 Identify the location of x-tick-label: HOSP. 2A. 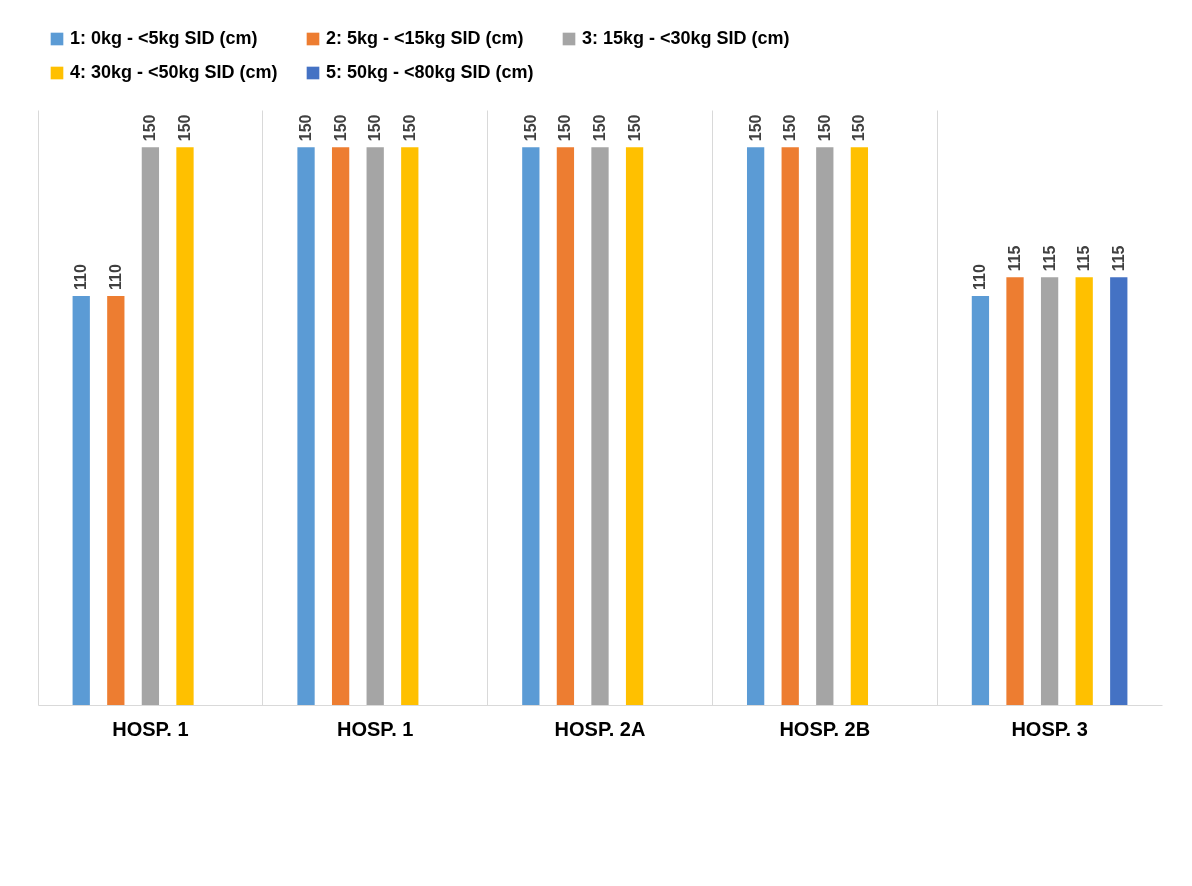
(600, 728).